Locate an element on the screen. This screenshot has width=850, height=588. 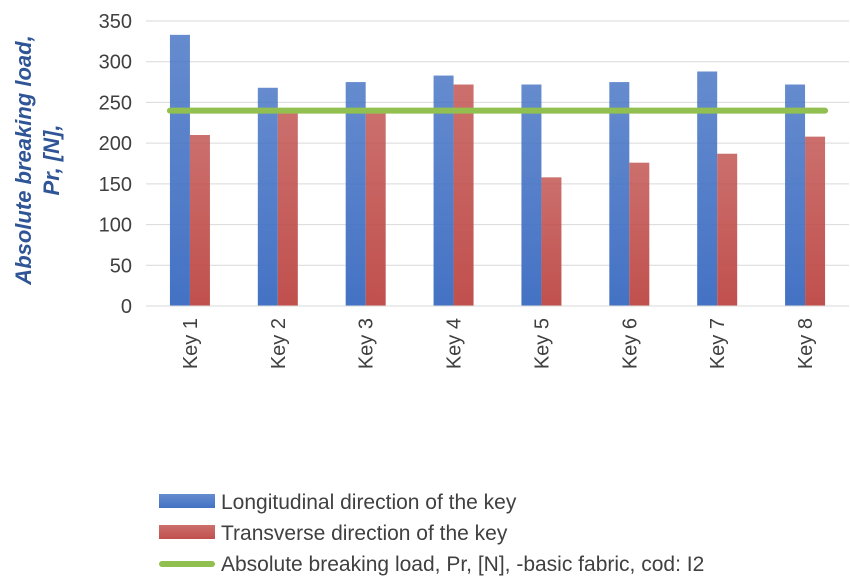
x-category-label: Key 6 is located at coordinates (630, 343).